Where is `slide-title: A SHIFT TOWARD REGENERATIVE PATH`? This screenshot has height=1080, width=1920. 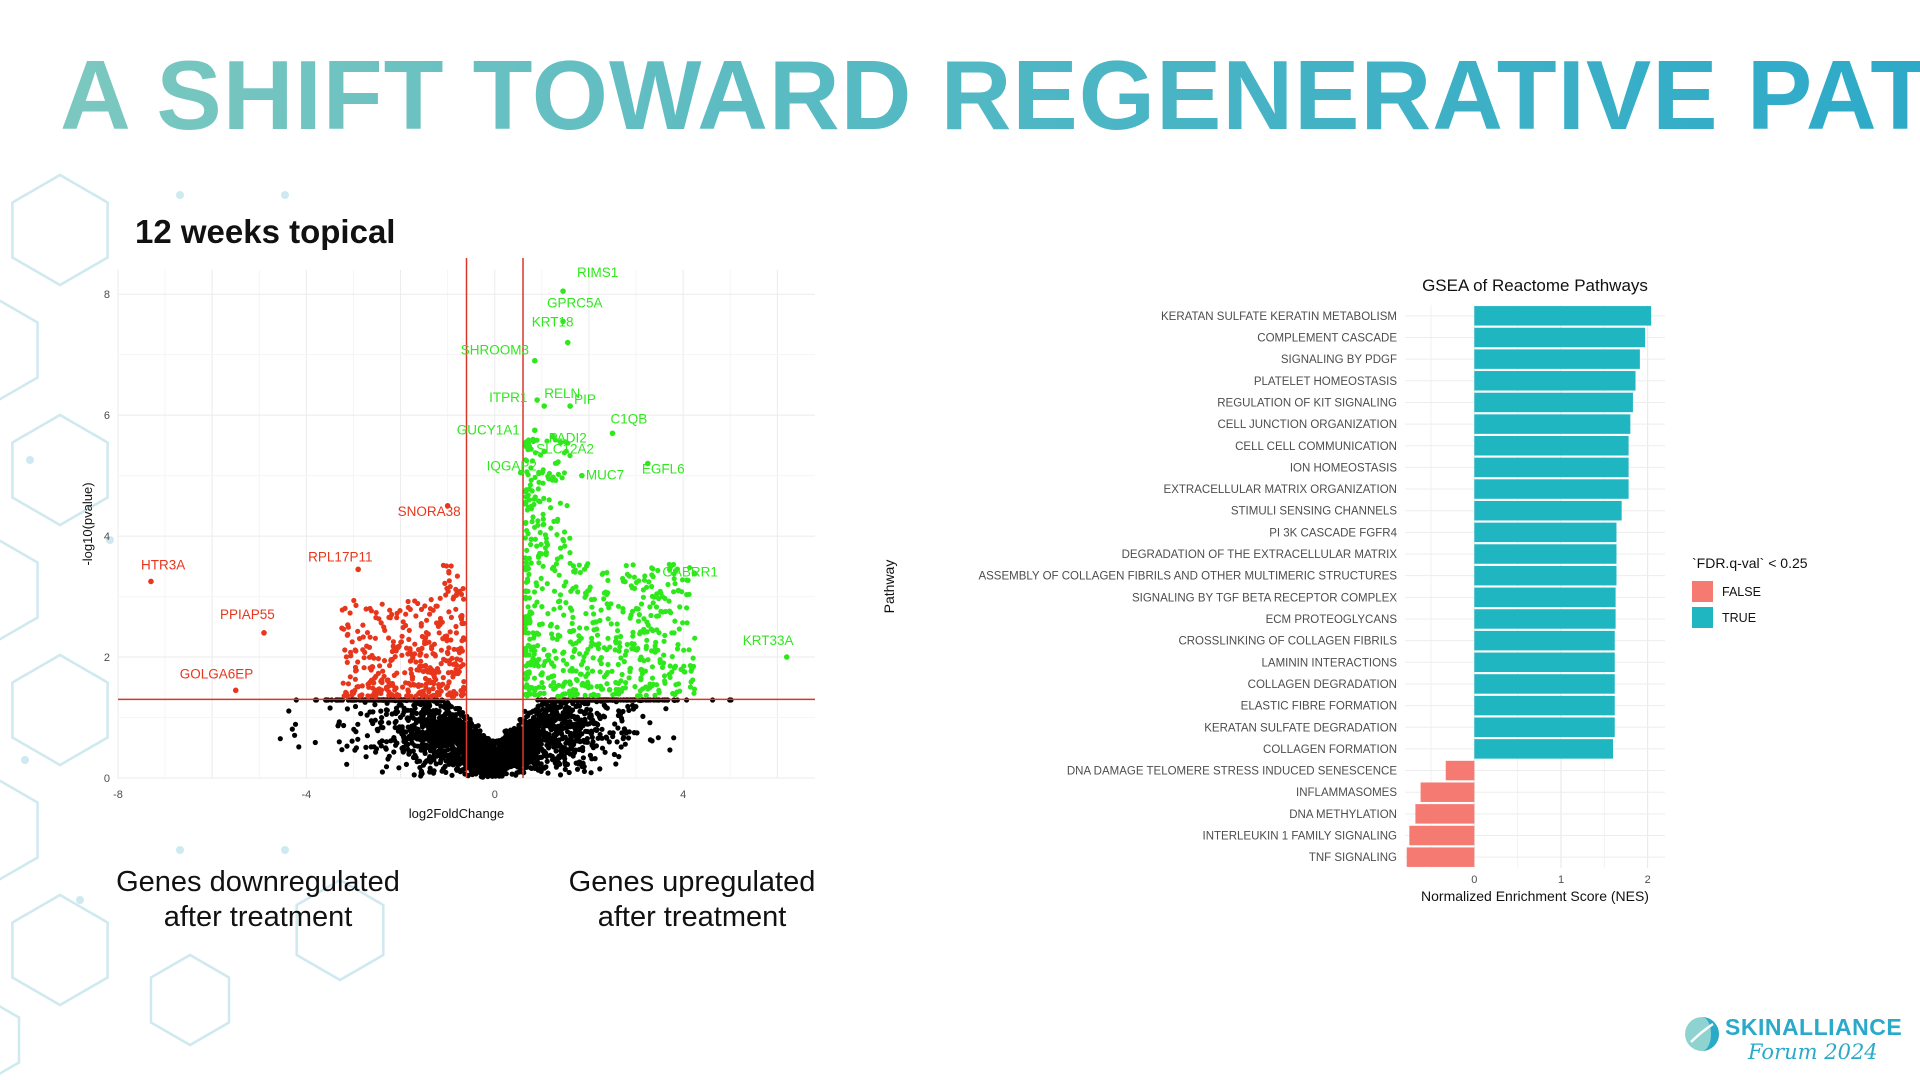
slide-title: A SHIFT TOWARD REGENERATIVE PATH is located at coordinates (990, 95).